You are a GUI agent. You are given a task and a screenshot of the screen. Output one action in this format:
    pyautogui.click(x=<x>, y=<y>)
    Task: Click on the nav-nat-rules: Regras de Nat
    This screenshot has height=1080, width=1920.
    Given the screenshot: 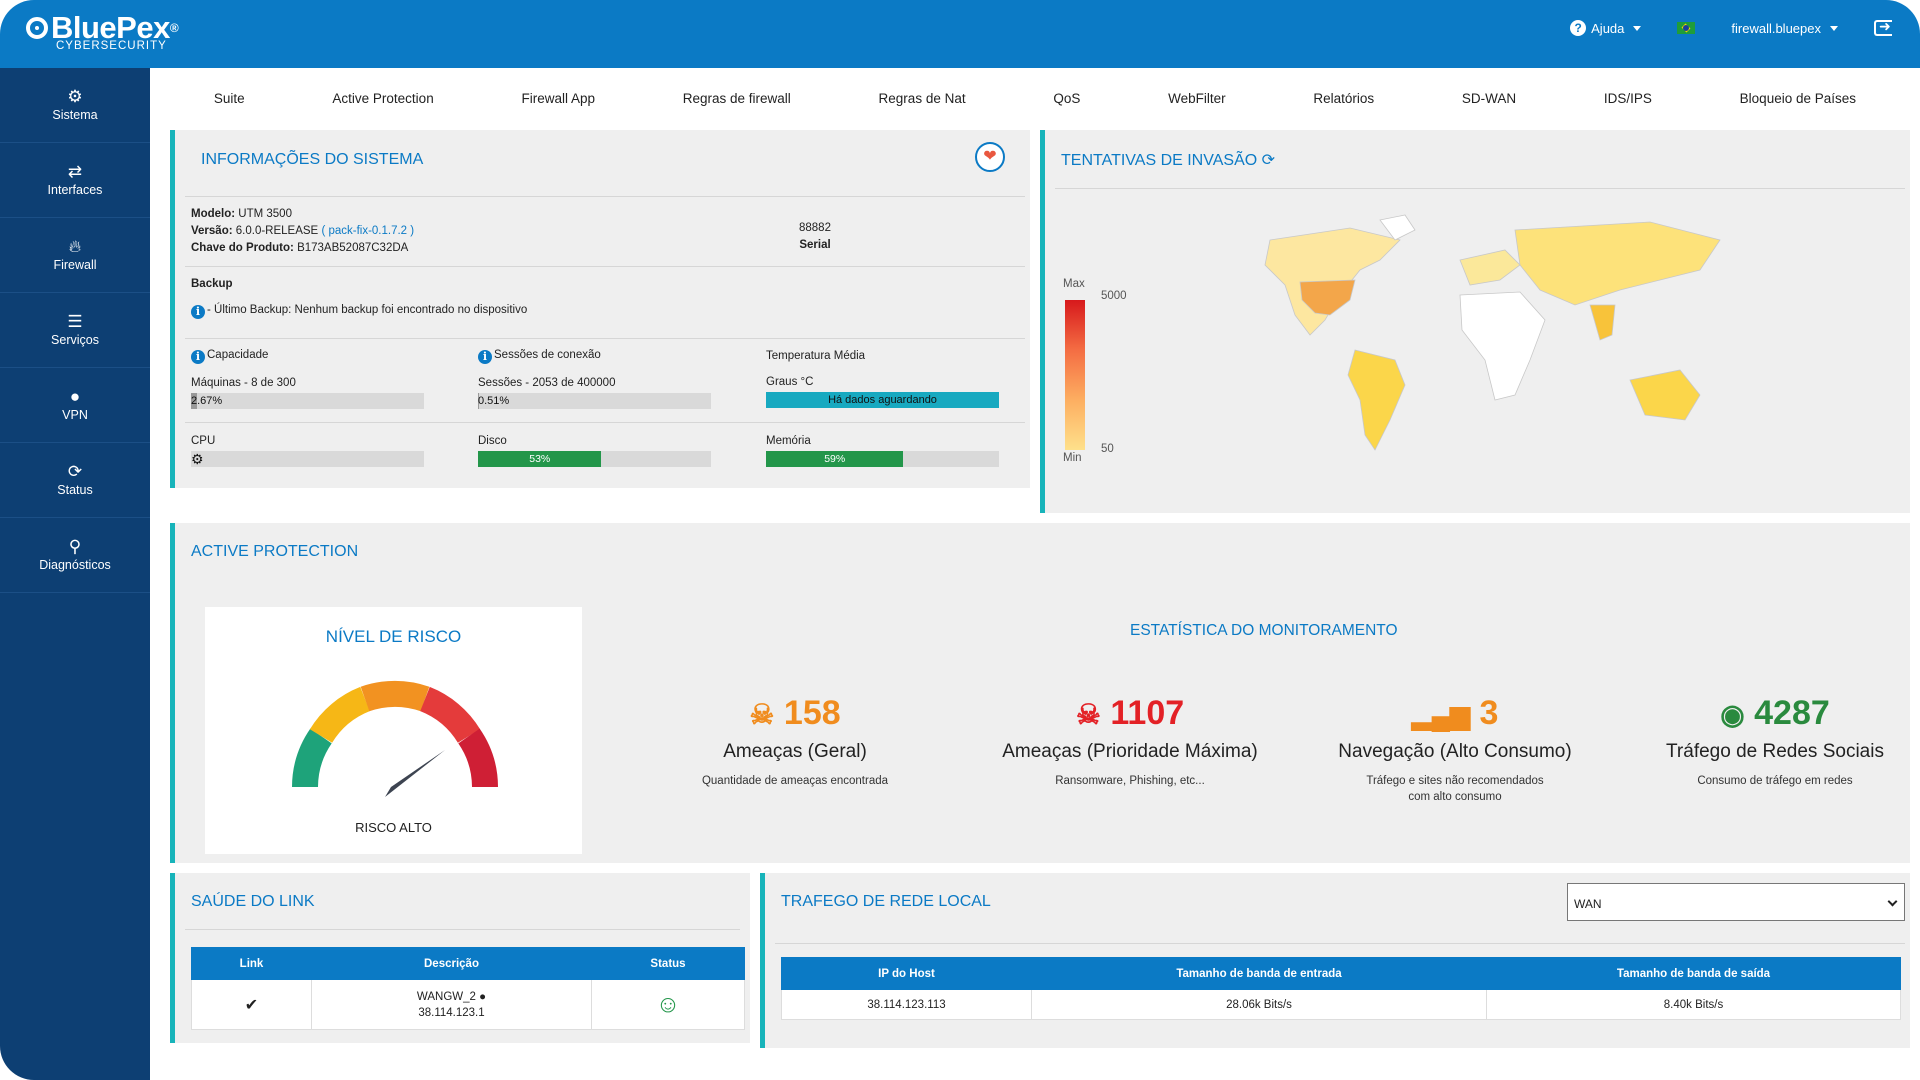 What is the action you would take?
    pyautogui.click(x=922, y=98)
    